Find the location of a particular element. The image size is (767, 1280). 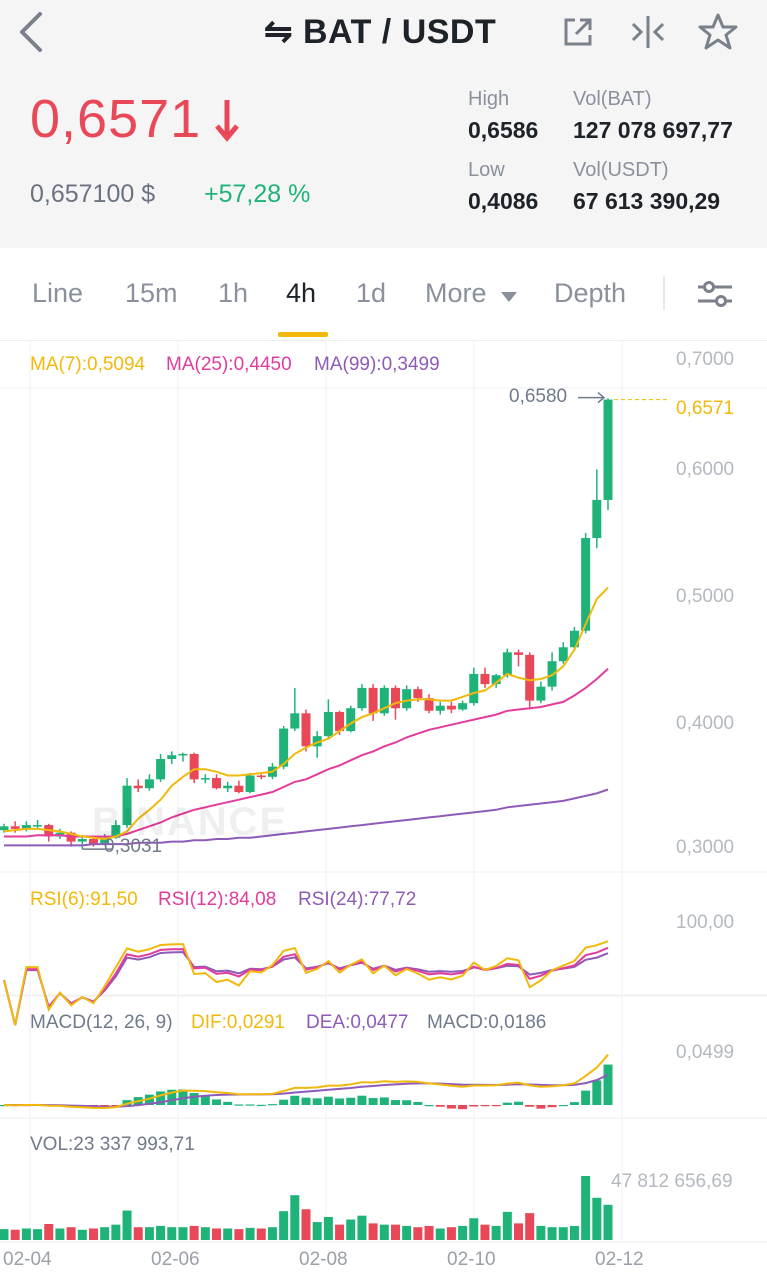

ma99-line is located at coordinates (306, 817).